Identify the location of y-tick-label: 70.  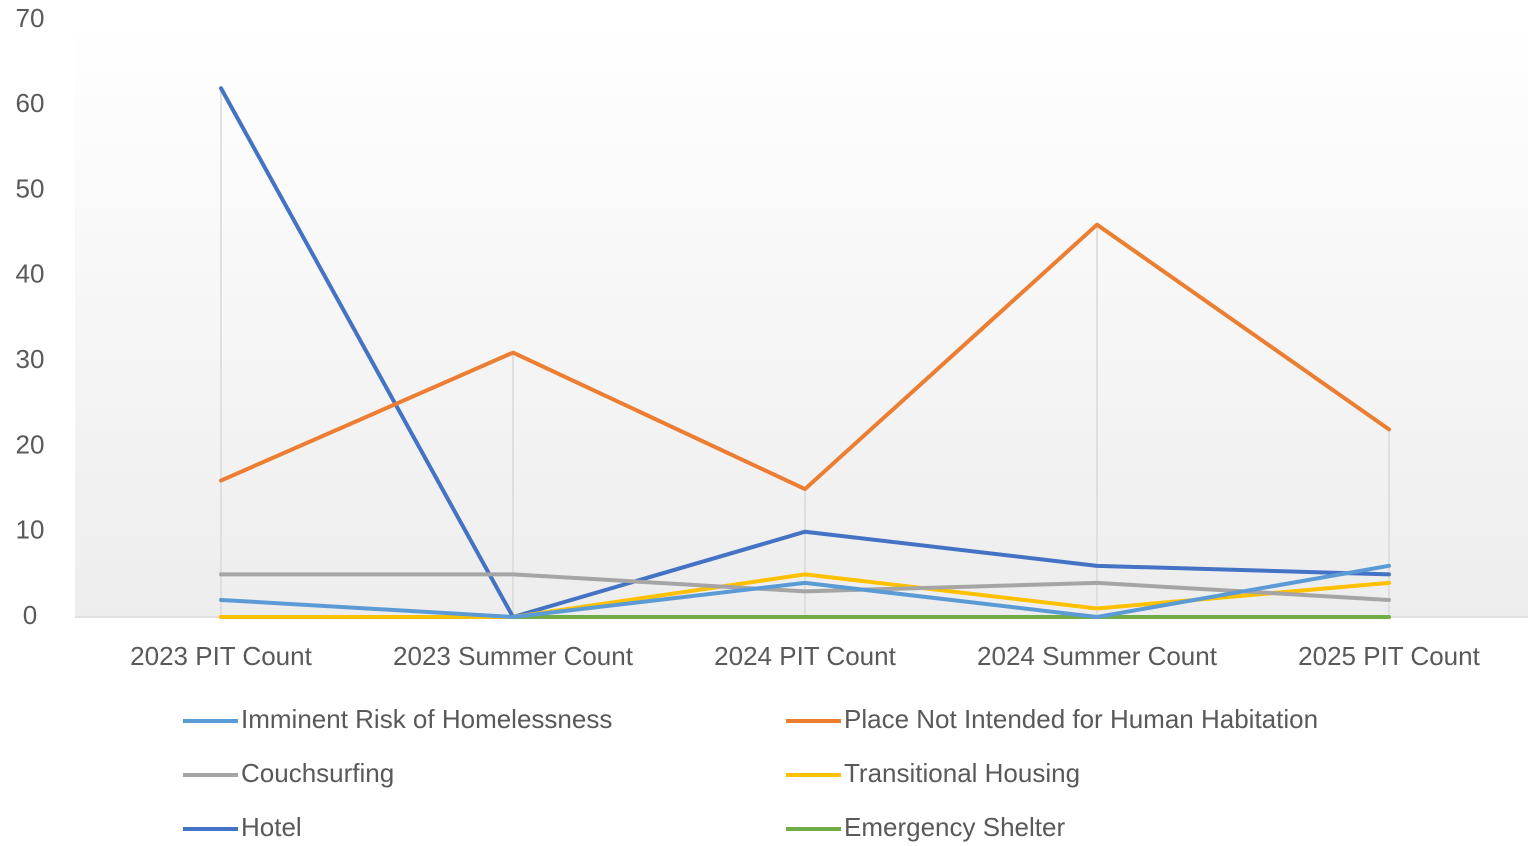
(30, 18).